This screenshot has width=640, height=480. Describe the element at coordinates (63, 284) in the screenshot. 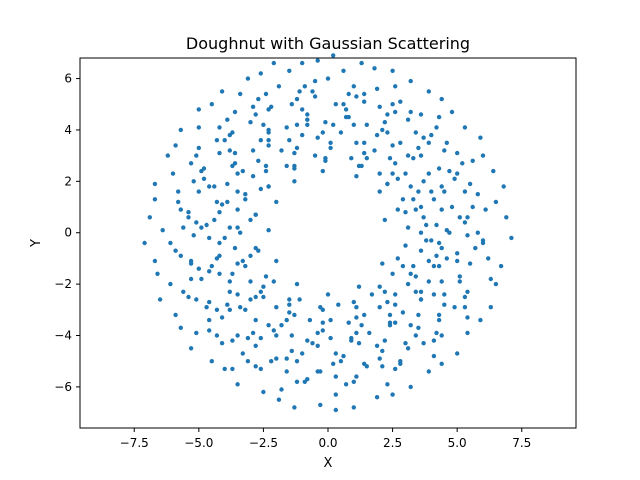

I see `y-tick-label: −2` at that location.